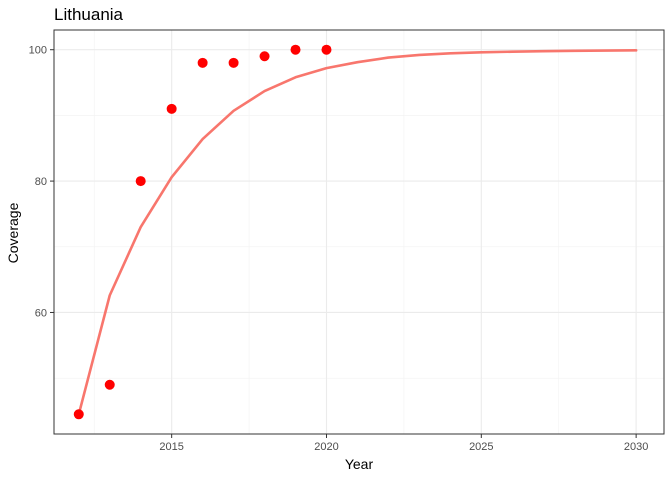  I want to click on y-tick-label: 80, so click(41, 182).